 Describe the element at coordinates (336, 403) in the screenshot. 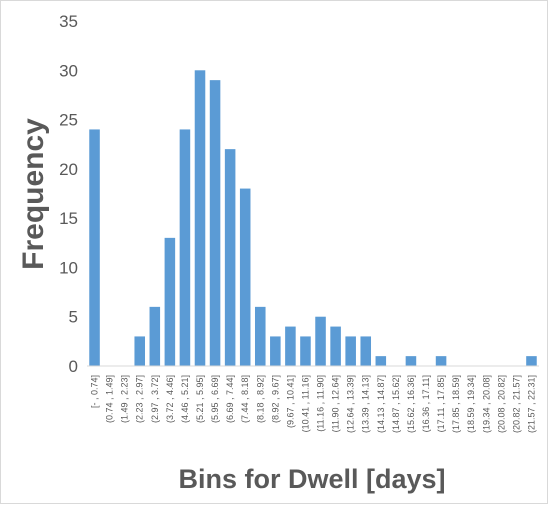

I see `x-tick-label: (11.90 , 12.64]` at that location.